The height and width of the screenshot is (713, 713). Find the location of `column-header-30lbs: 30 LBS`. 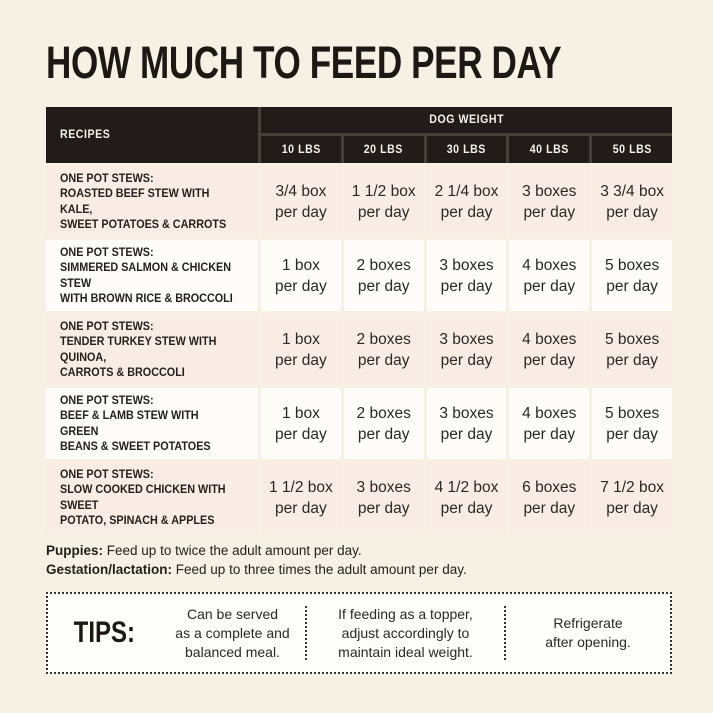

column-header-30lbs: 30 LBS is located at coordinates (466, 149).